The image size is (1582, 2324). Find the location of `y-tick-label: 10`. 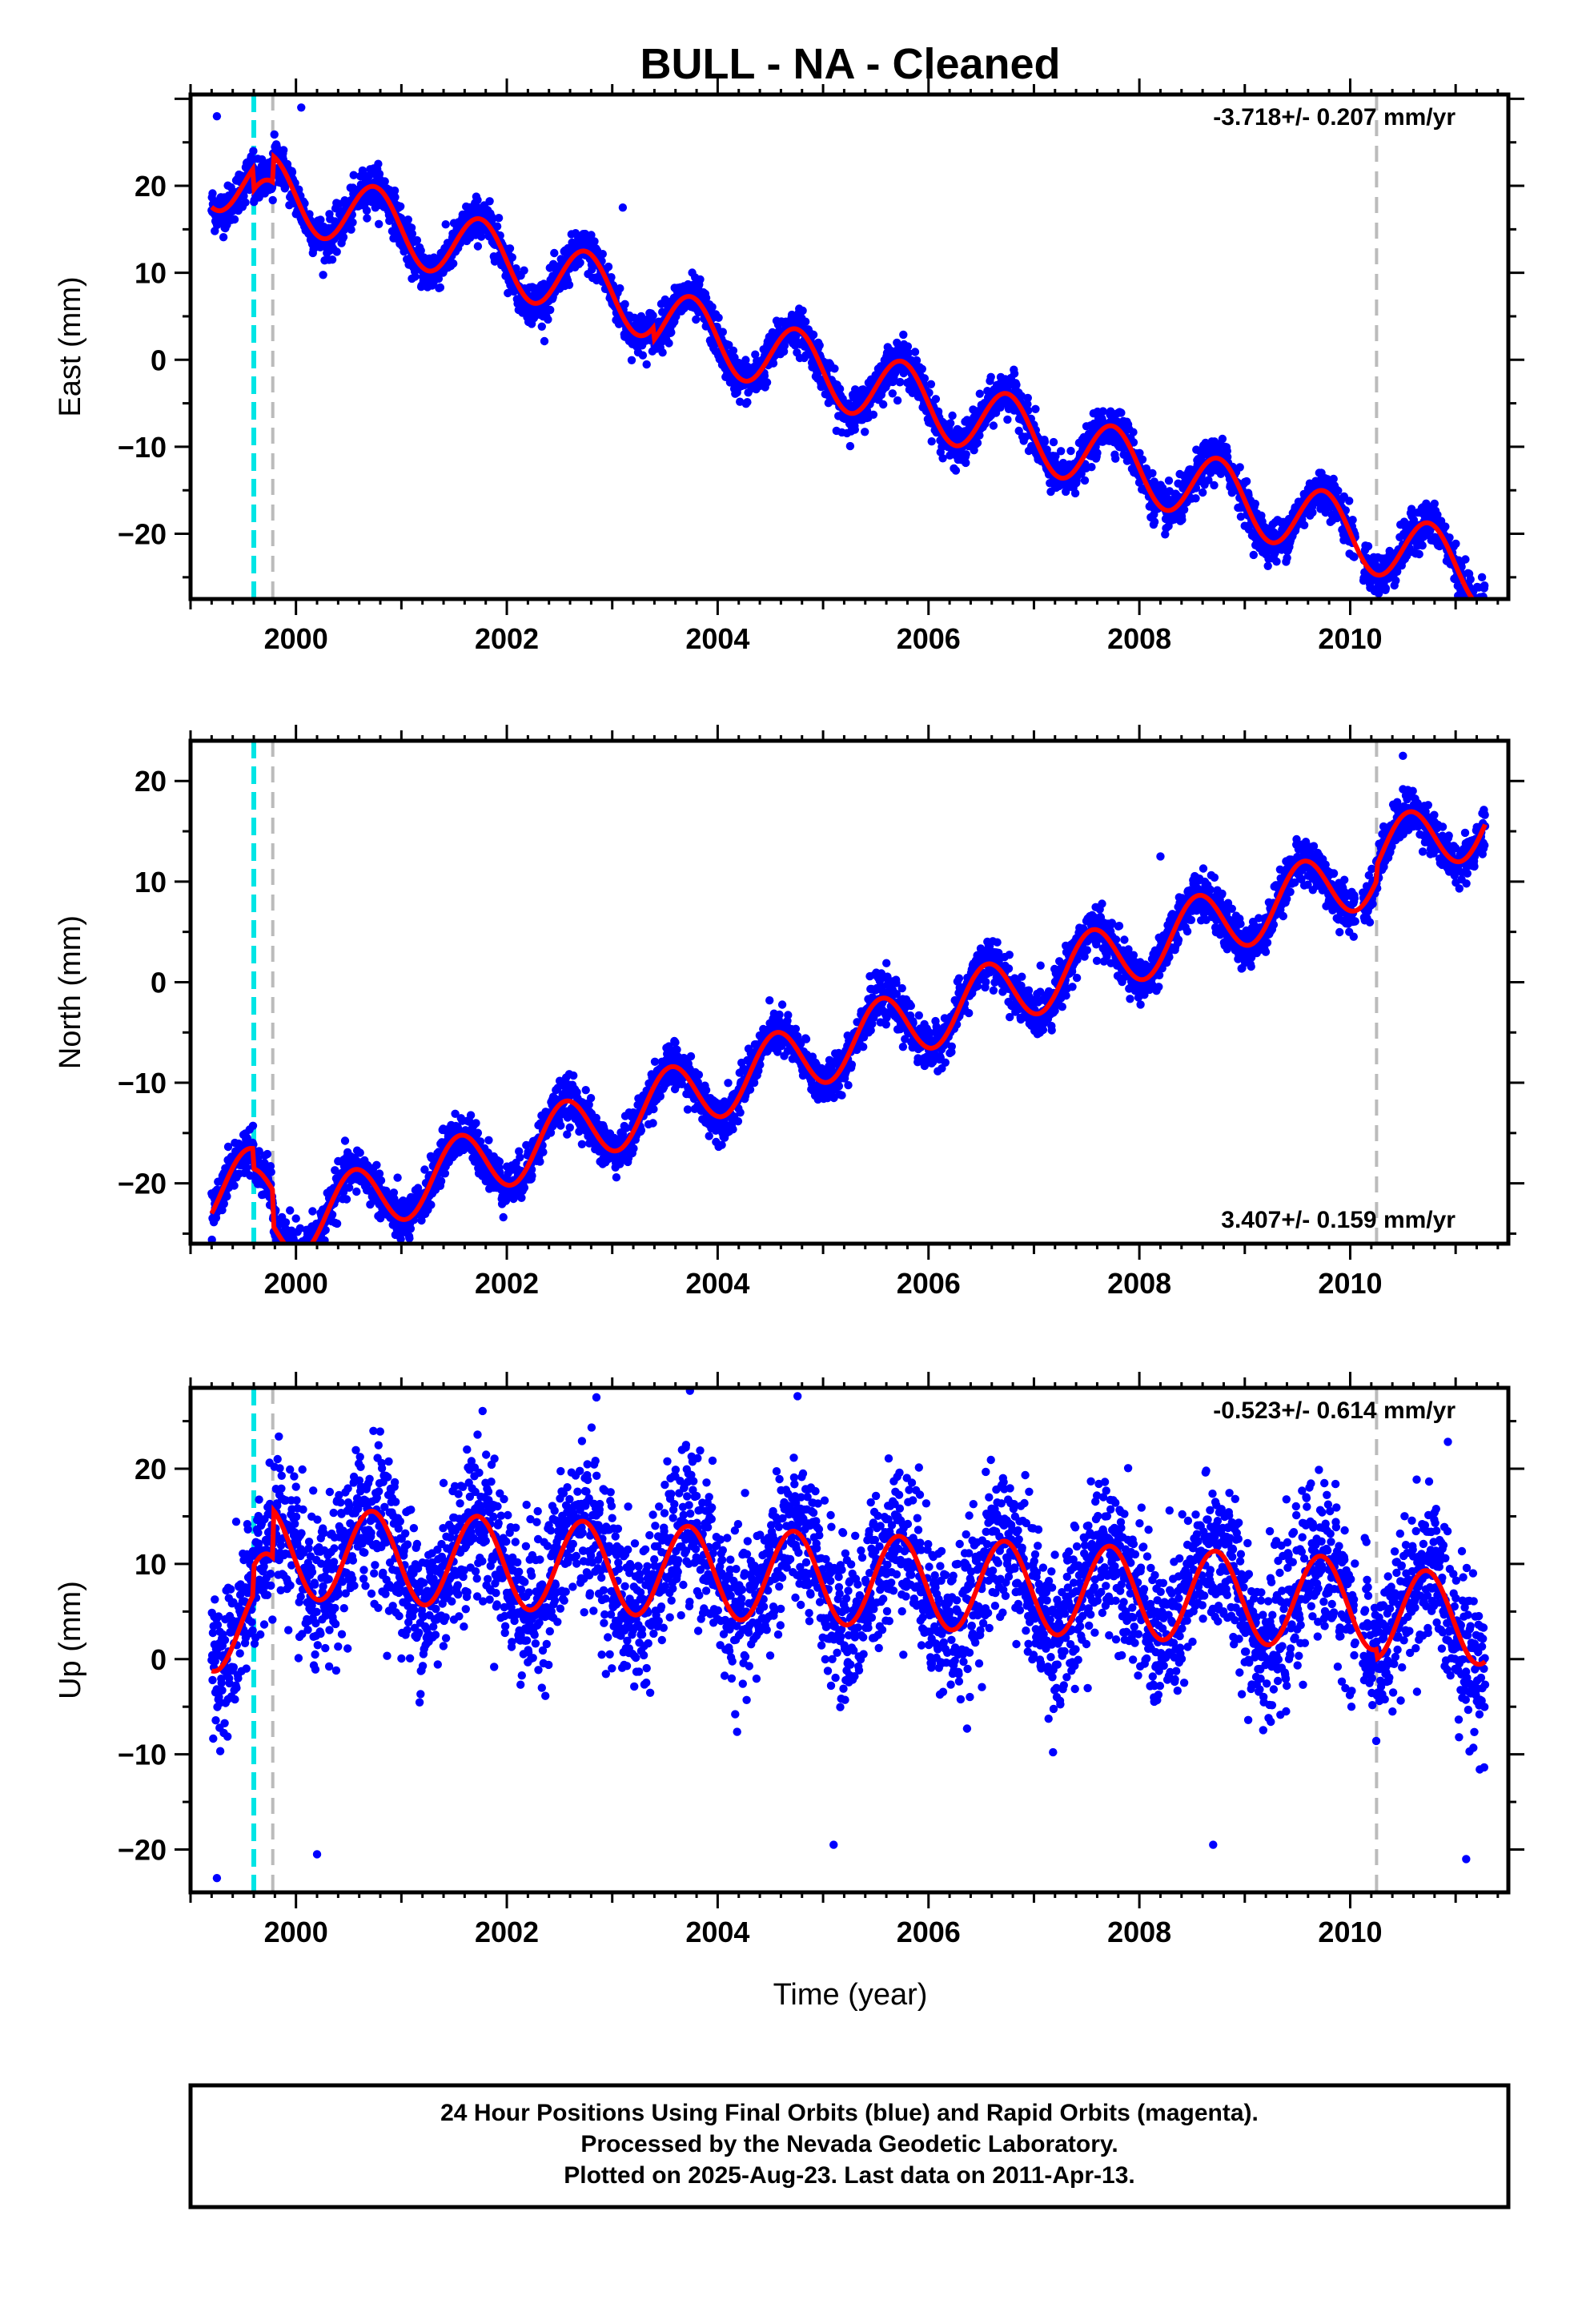

y-tick-label: 10 is located at coordinates (151, 273).